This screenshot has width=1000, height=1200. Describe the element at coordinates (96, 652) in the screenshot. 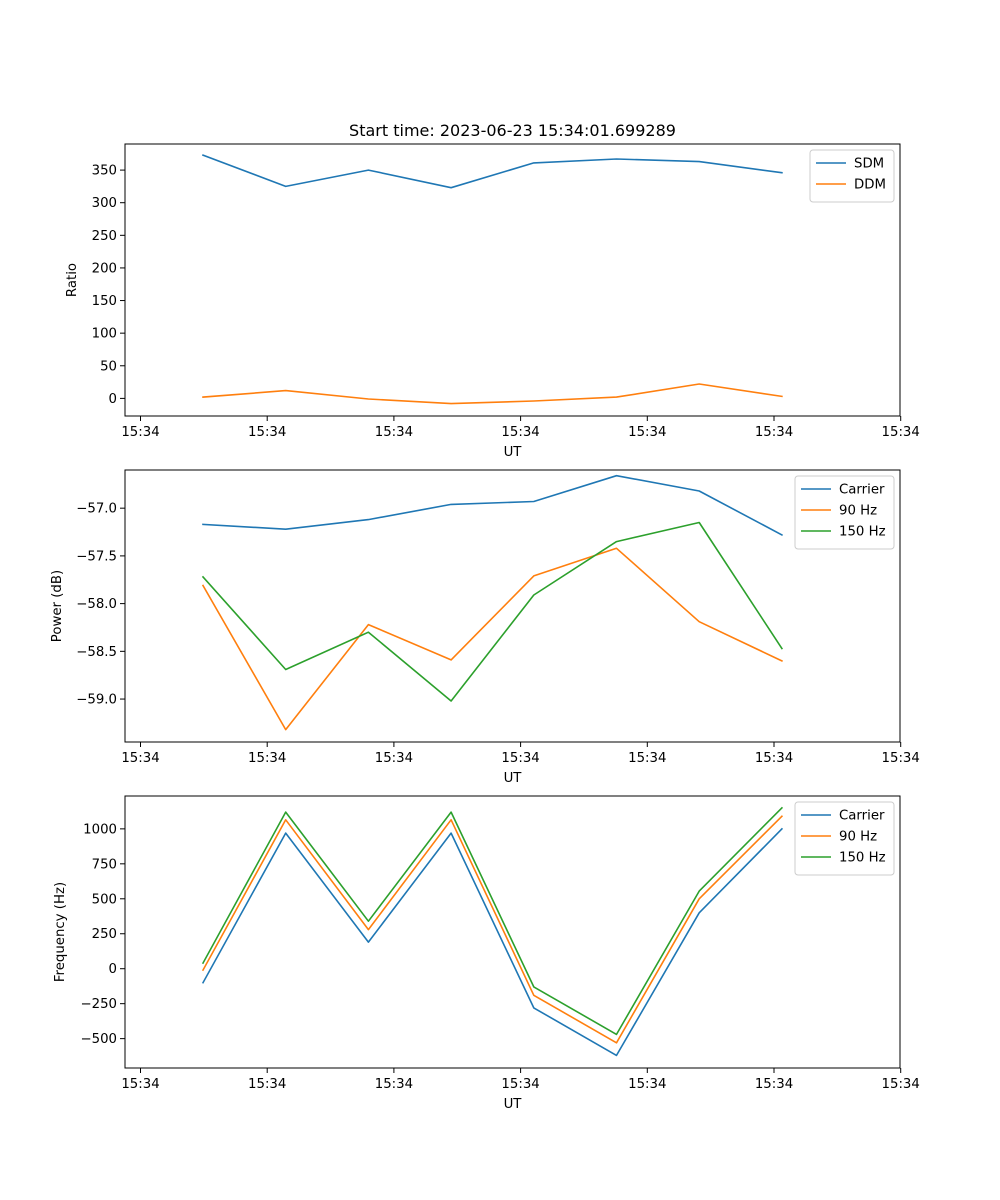

I see `y-tick-label: −58.5` at that location.